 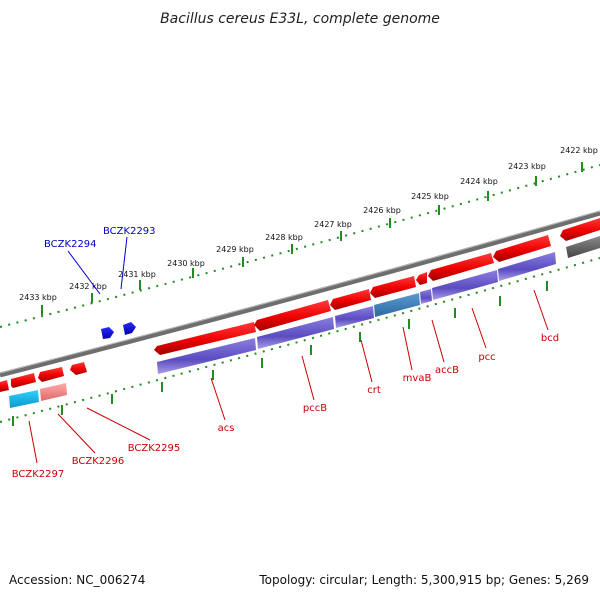 I want to click on gene-bczk2297-red-arrow, so click(x=23, y=380).